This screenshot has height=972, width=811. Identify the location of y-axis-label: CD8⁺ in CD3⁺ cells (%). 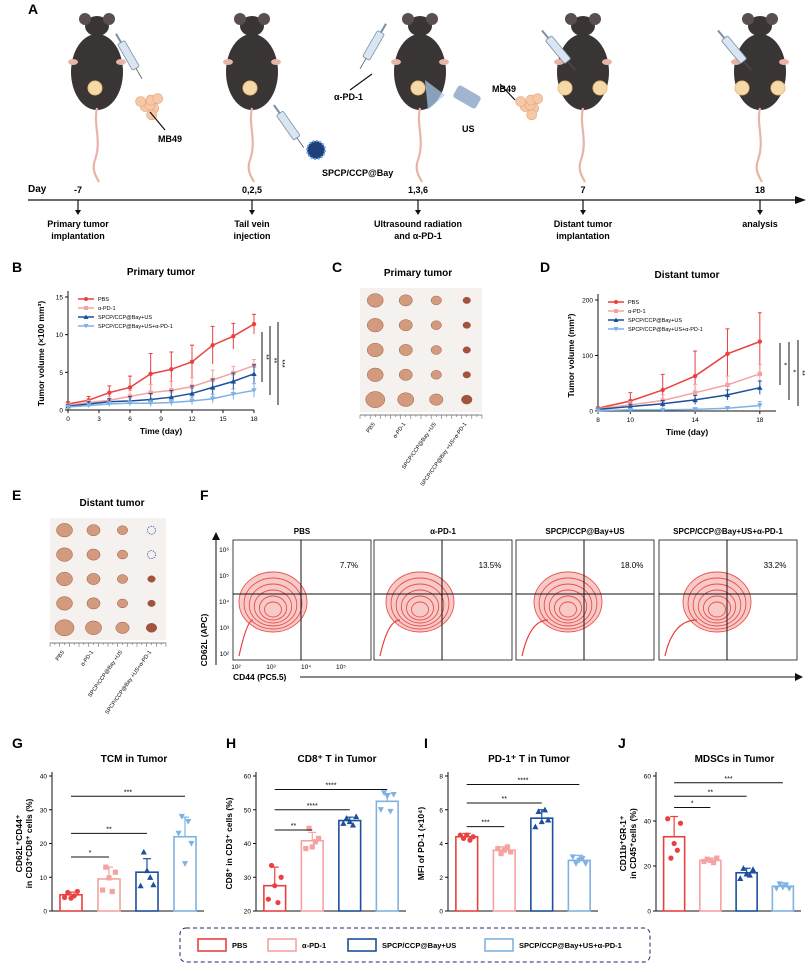
(229, 843).